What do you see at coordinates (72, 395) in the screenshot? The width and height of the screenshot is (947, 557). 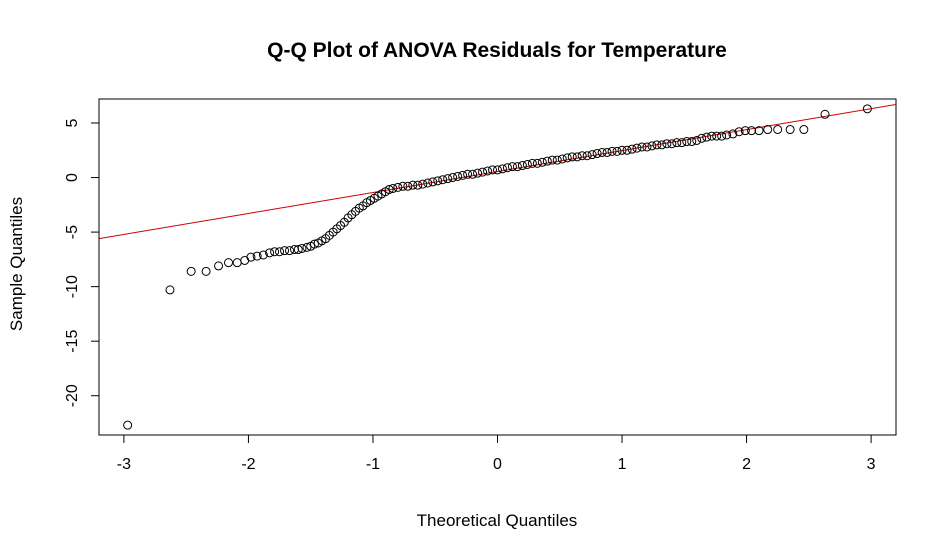 I see `y-tick-label: -20` at bounding box center [72, 395].